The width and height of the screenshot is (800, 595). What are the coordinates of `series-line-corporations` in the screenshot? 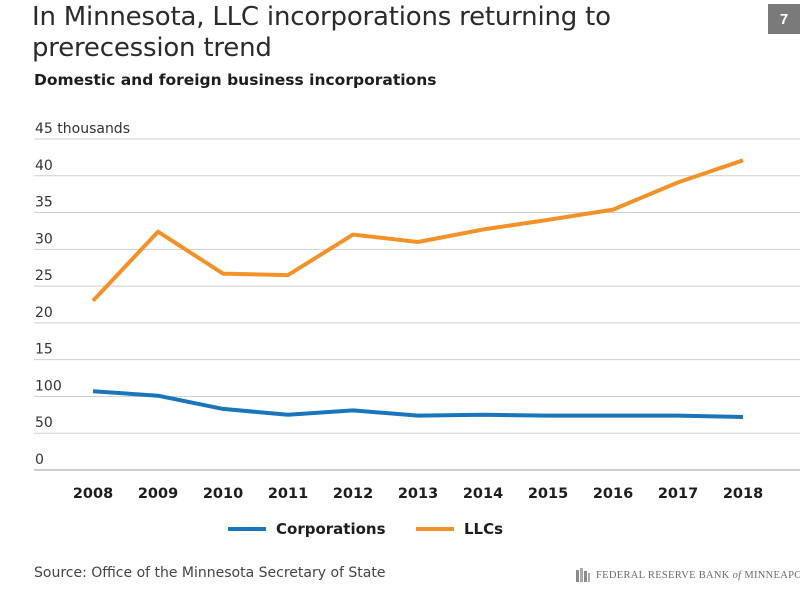 It's located at (418, 404).